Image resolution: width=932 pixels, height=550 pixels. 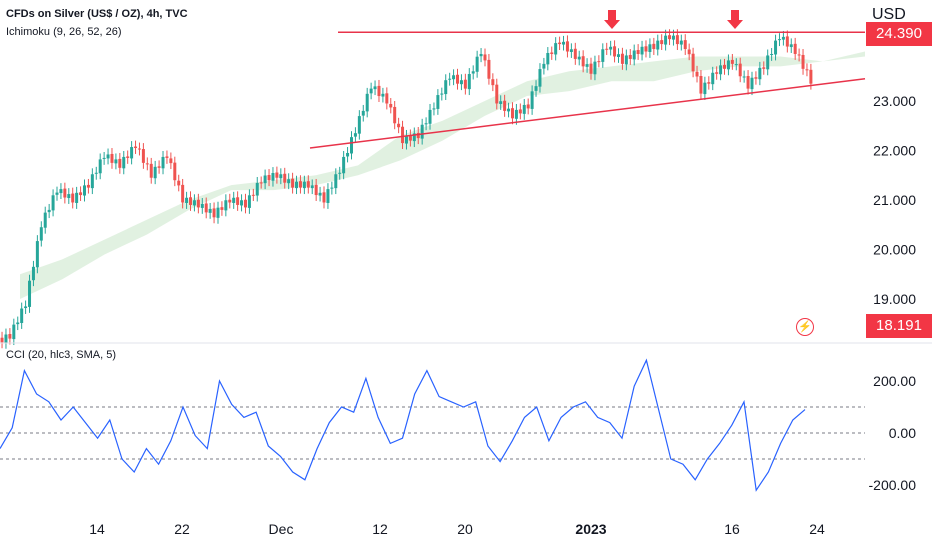 What do you see at coordinates (805, 327) in the screenshot?
I see `lightning-alert-icon: ⚡` at bounding box center [805, 327].